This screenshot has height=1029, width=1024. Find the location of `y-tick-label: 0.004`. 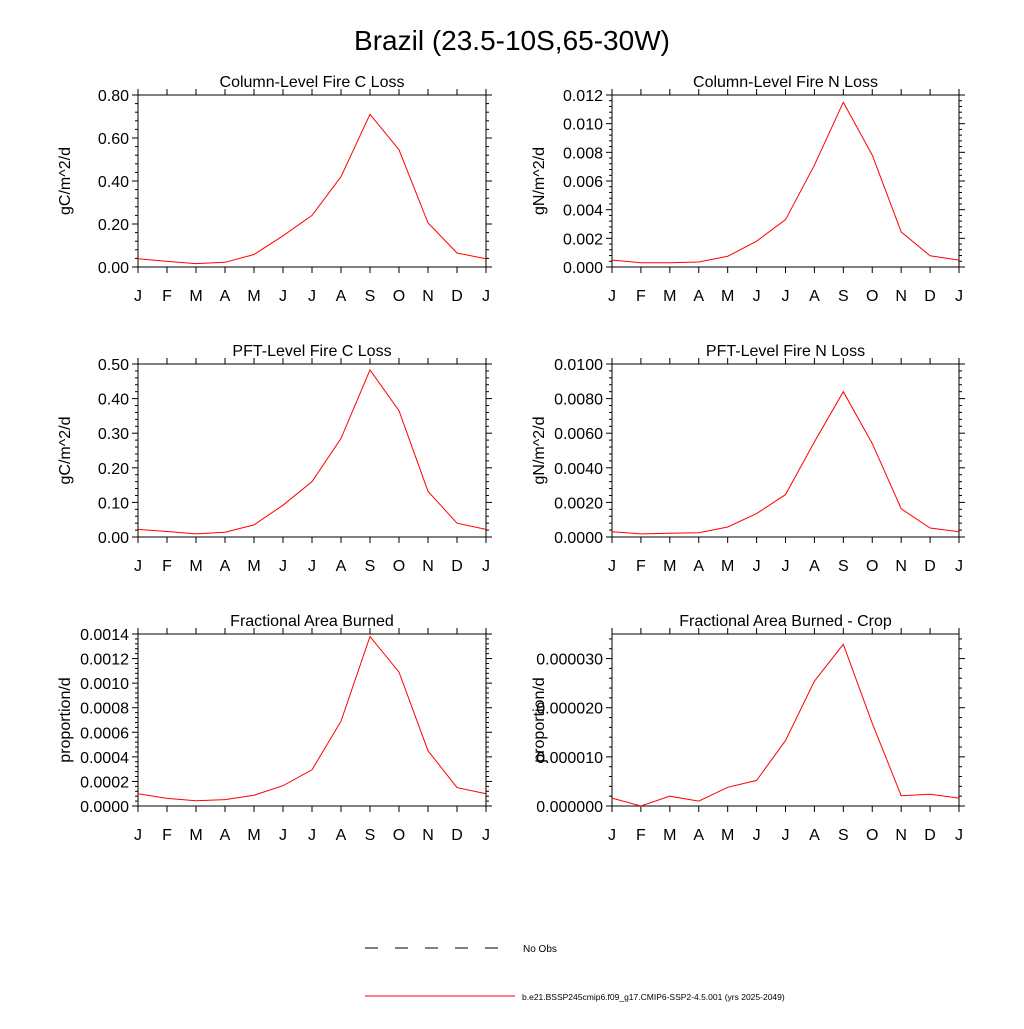

y-tick-label: 0.004 is located at coordinates (583, 211).